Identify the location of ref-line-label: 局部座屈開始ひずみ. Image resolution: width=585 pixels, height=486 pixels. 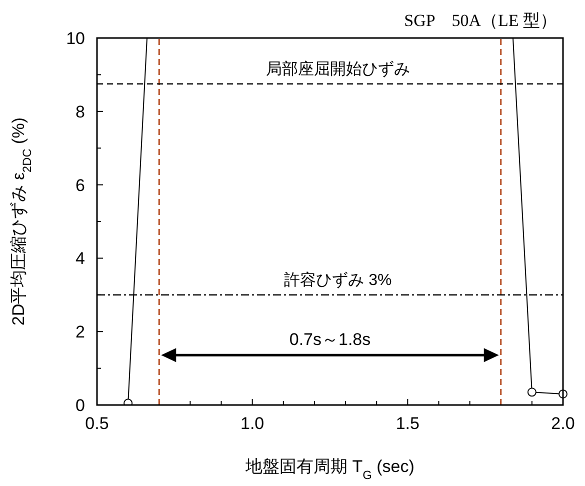
(338, 69).